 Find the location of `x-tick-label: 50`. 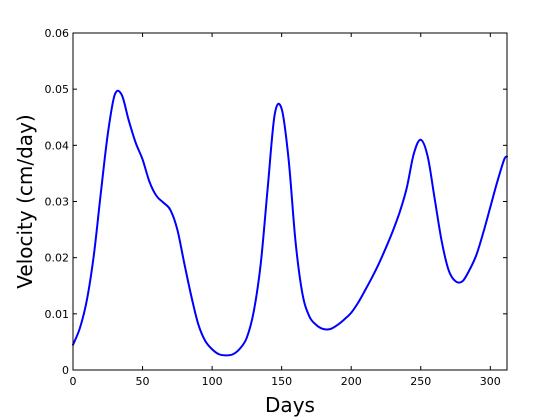

x-tick-label: 50 is located at coordinates (143, 381).